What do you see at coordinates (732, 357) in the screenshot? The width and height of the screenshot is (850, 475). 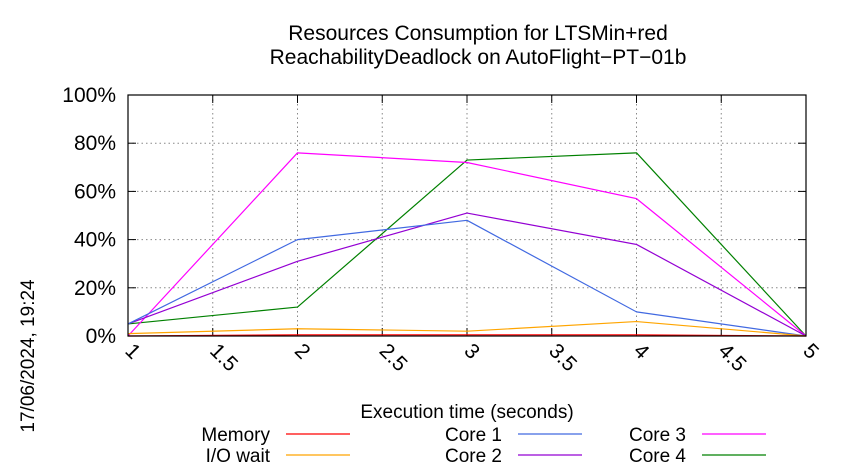 I see `x-tick-label: 4.5` at bounding box center [732, 357].